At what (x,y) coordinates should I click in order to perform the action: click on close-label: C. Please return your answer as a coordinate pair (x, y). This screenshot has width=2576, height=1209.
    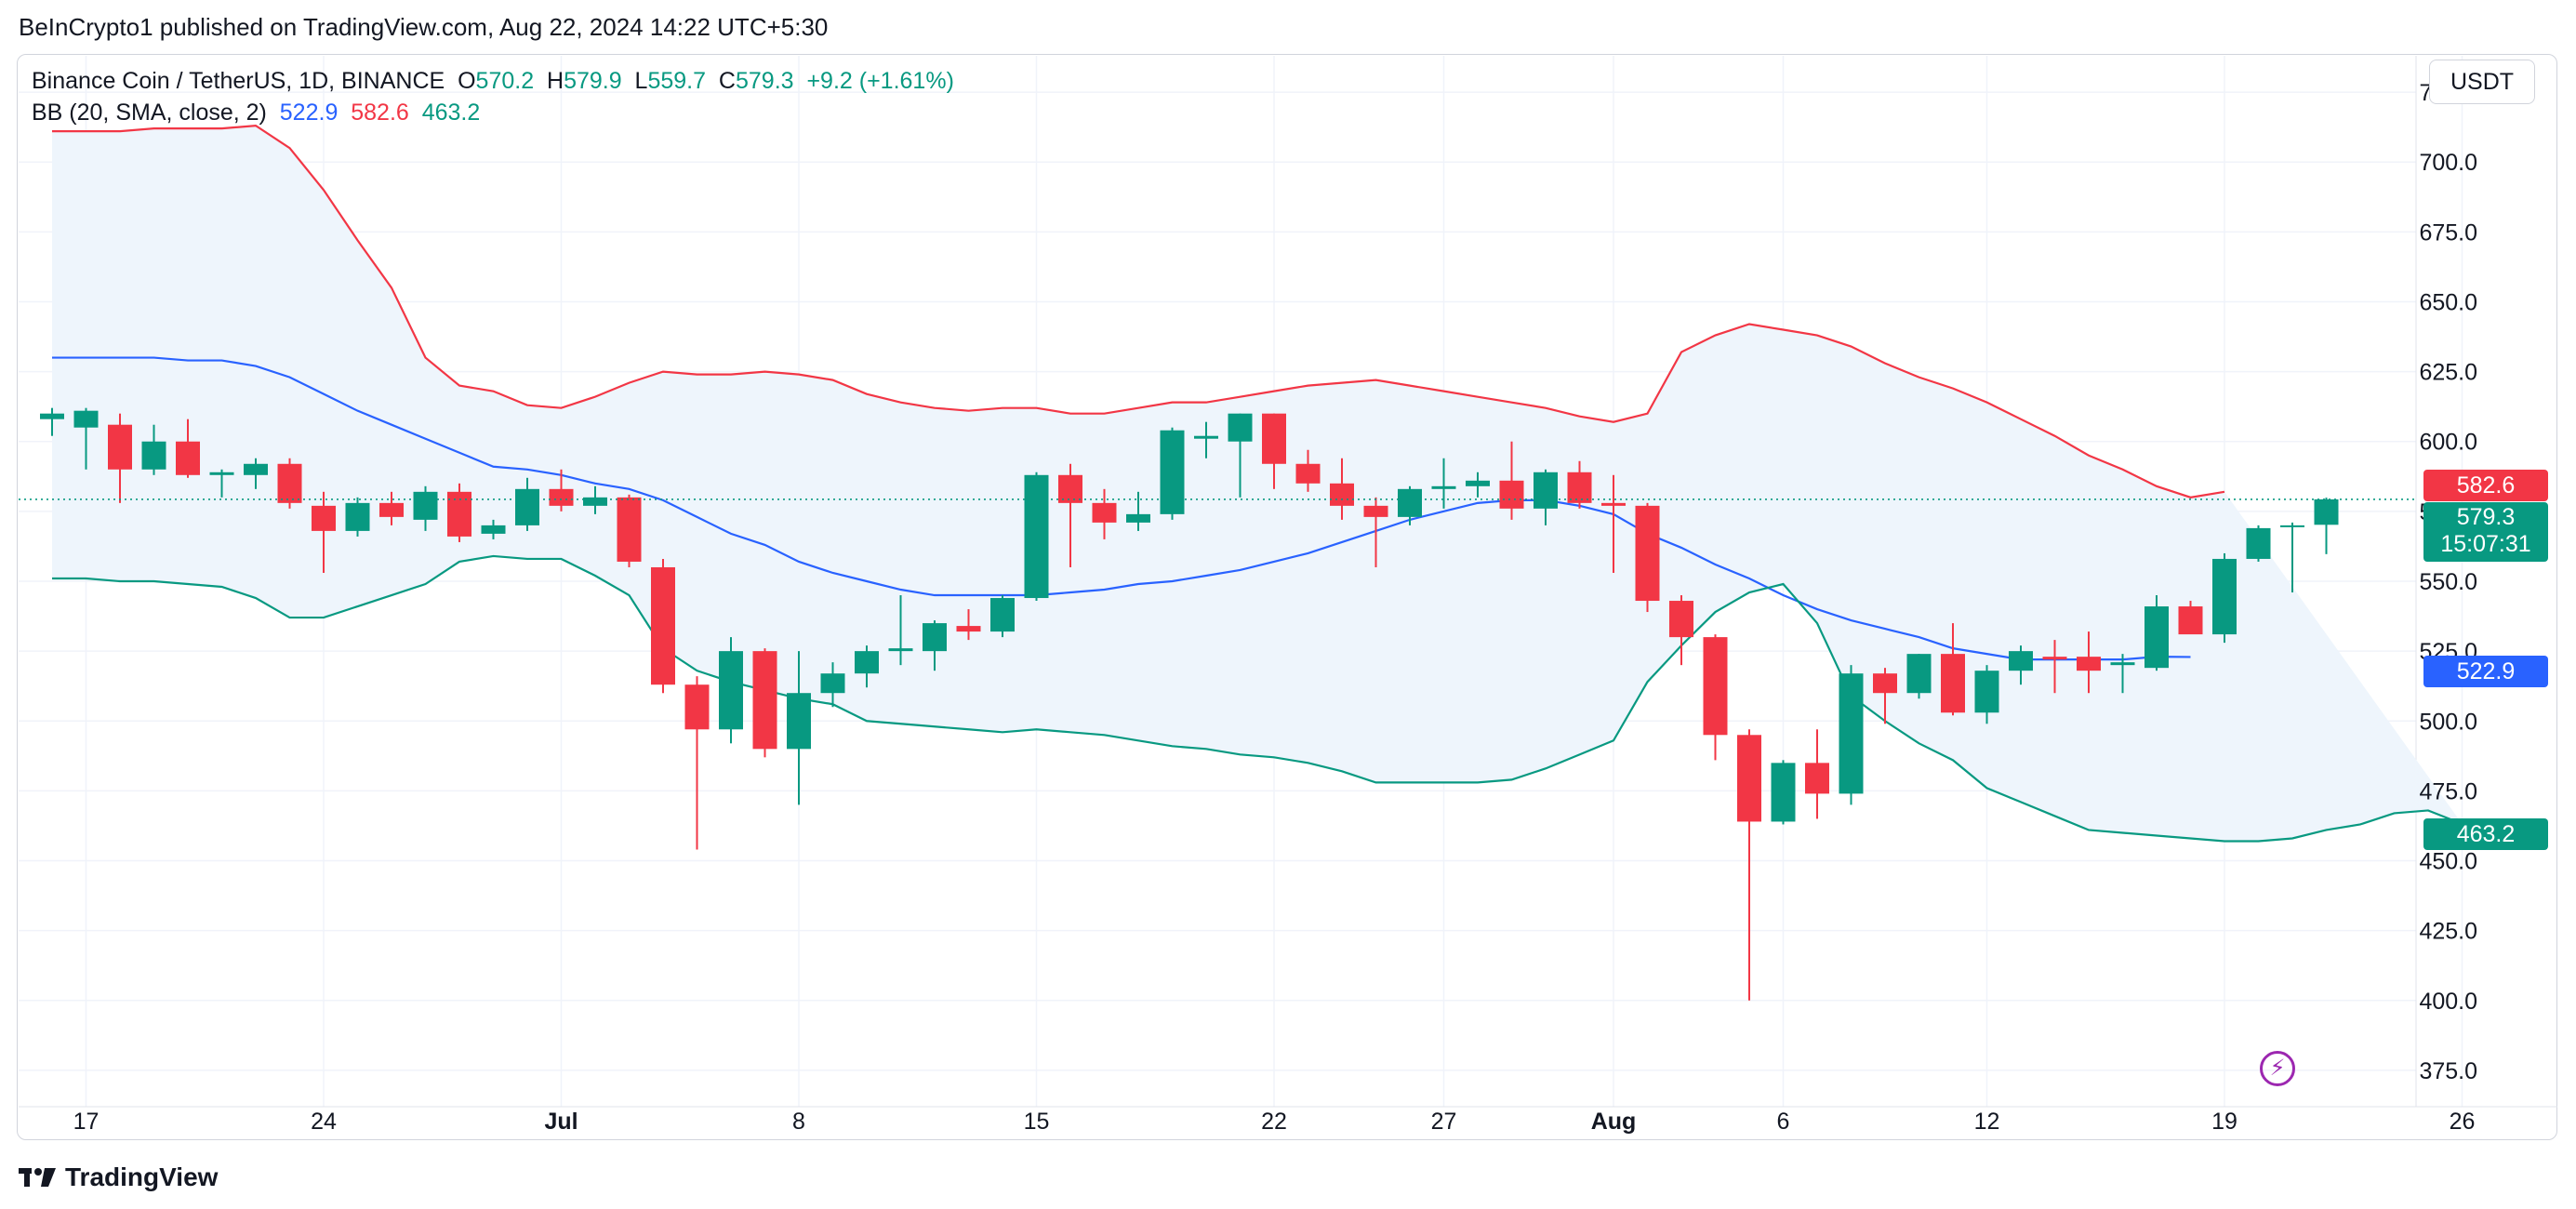
    Looking at the image, I should click on (727, 81).